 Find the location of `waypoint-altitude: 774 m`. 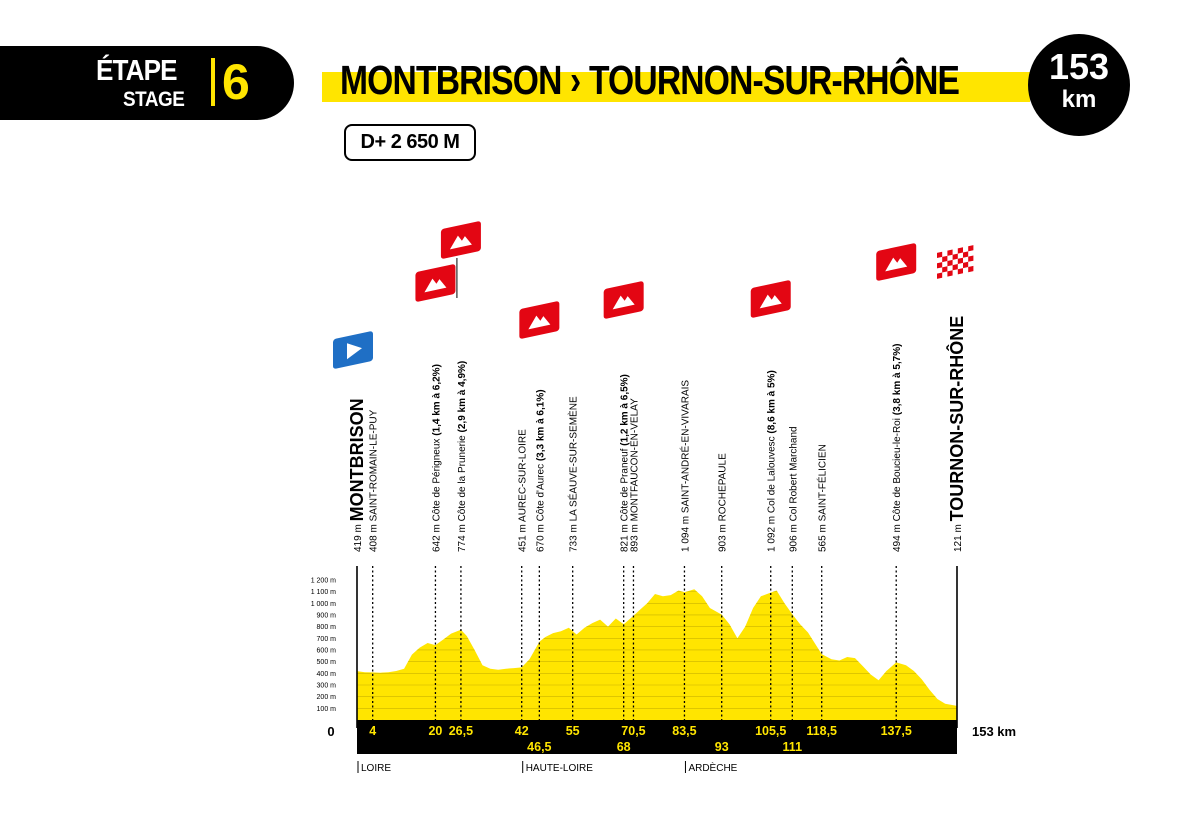

waypoint-altitude: 774 m is located at coordinates (462, 536).